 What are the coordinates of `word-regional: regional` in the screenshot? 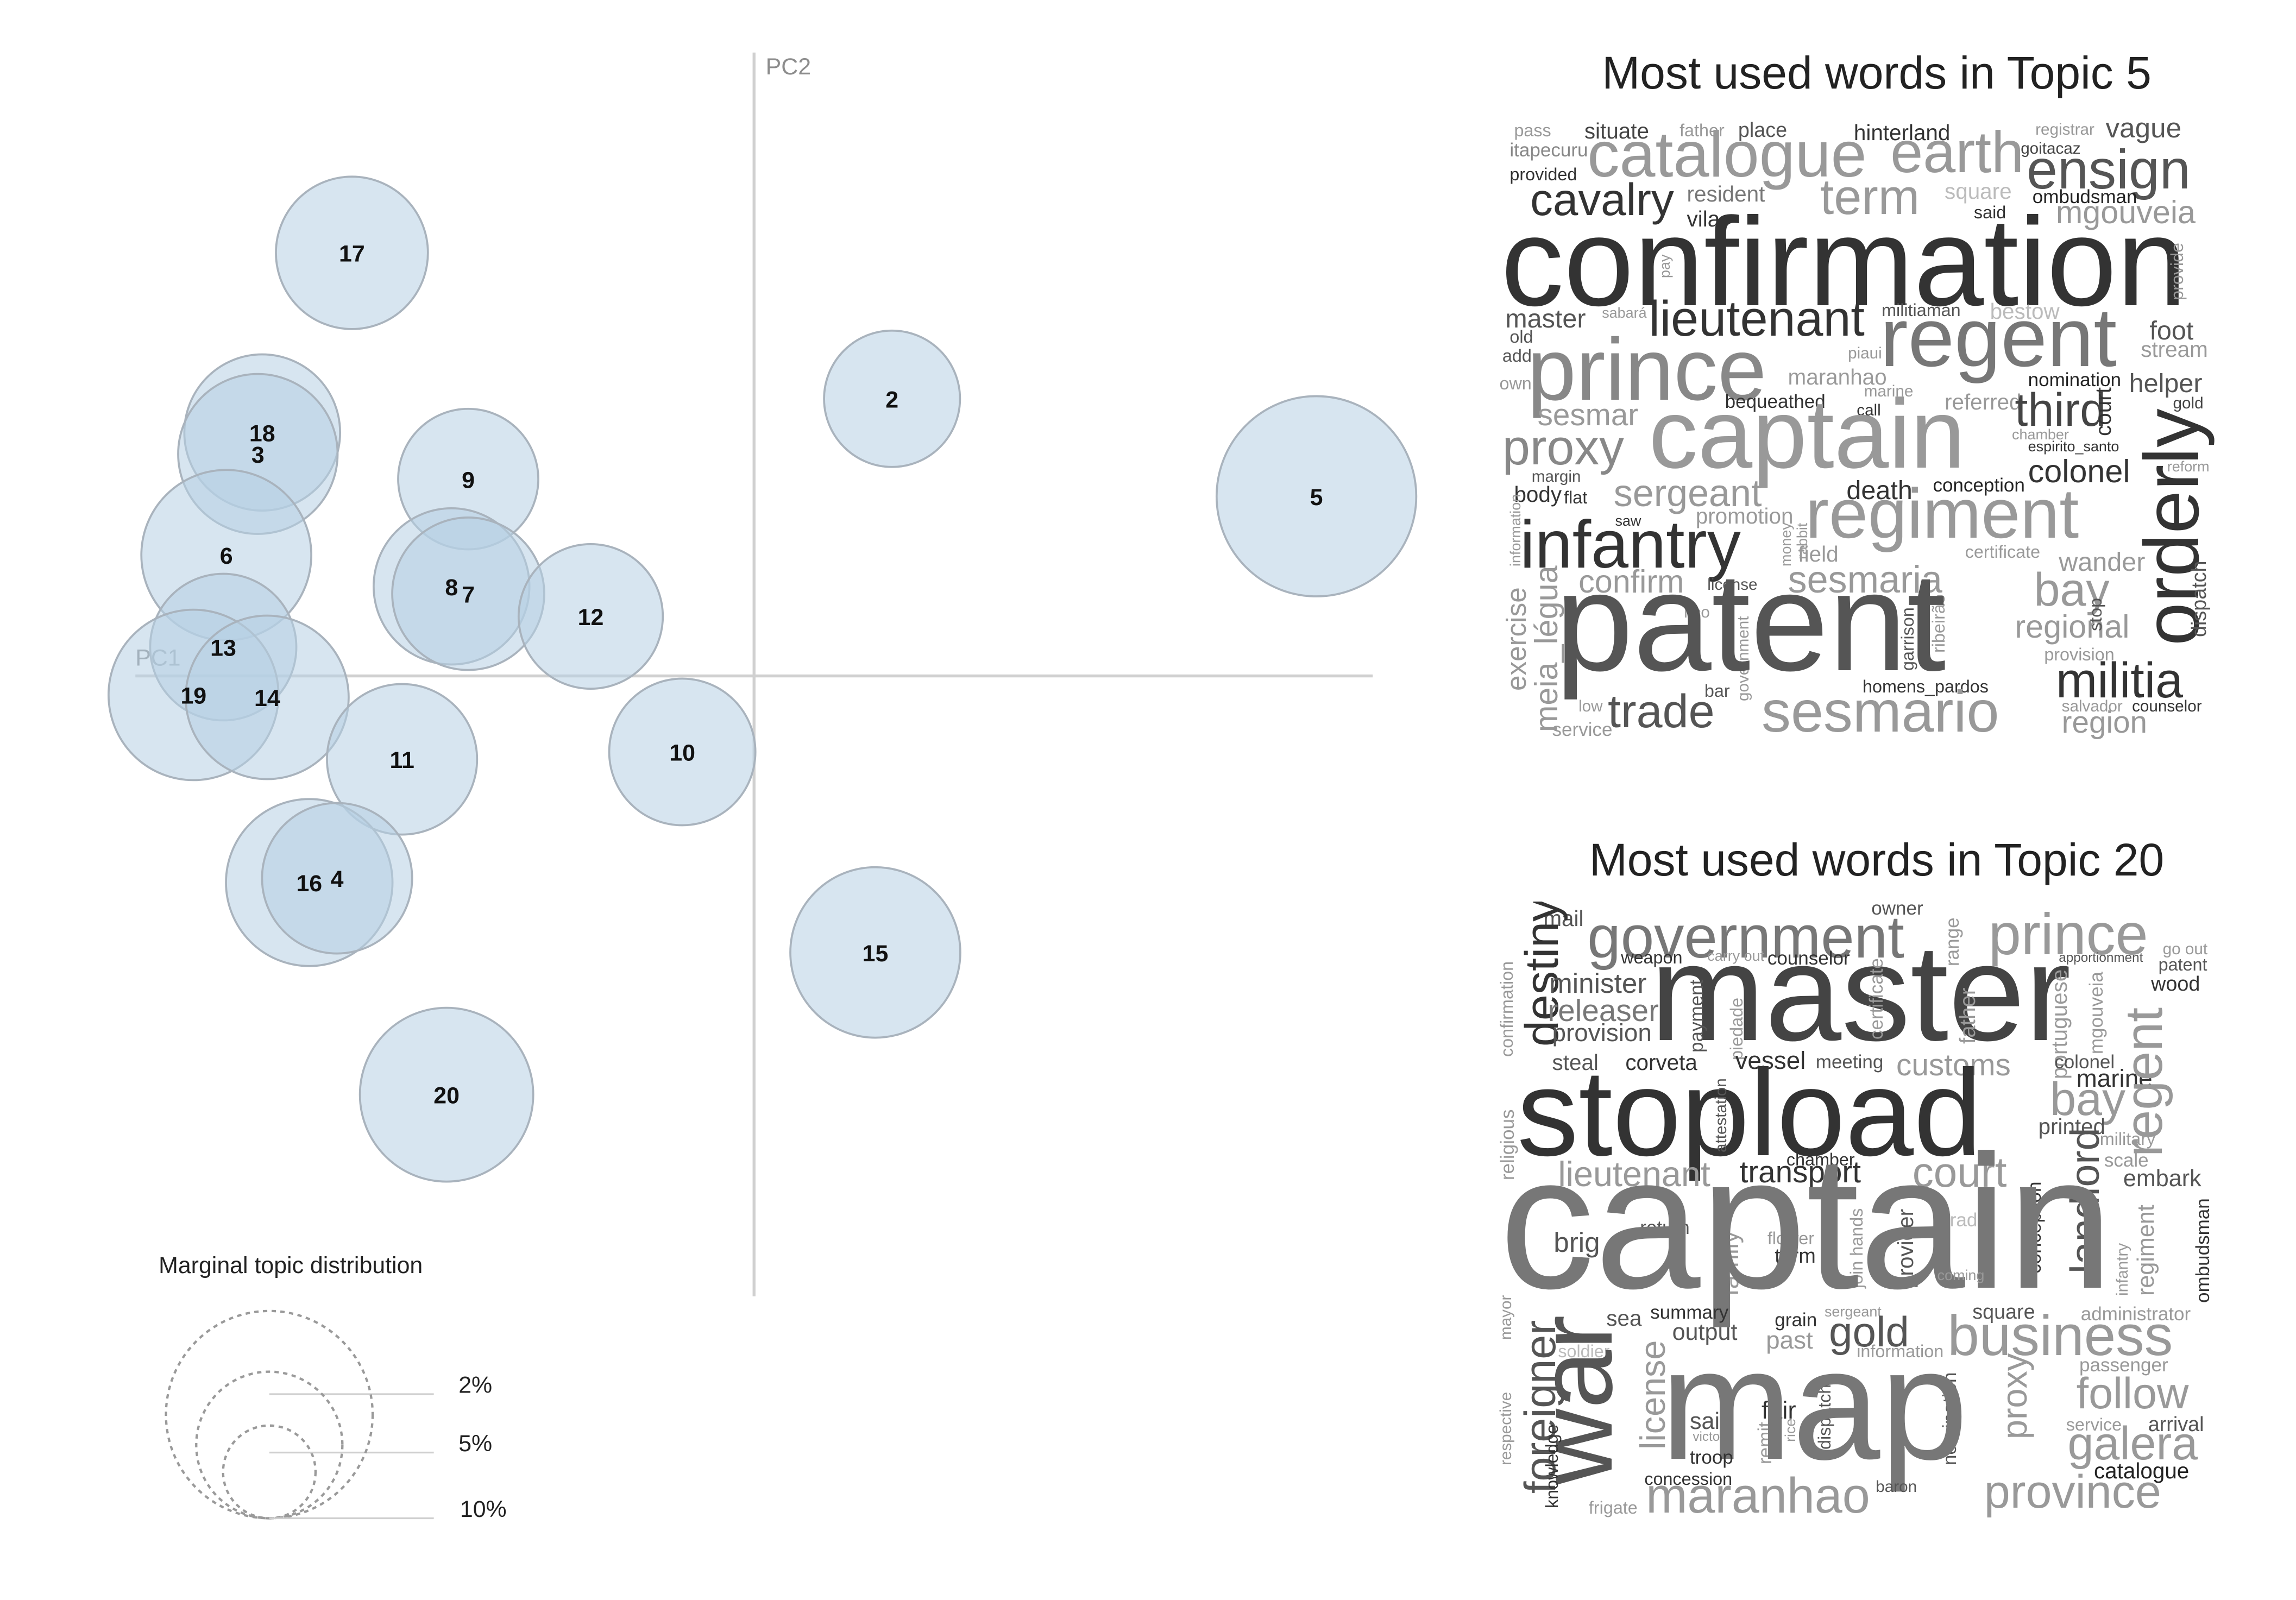 It's located at (2072, 627).